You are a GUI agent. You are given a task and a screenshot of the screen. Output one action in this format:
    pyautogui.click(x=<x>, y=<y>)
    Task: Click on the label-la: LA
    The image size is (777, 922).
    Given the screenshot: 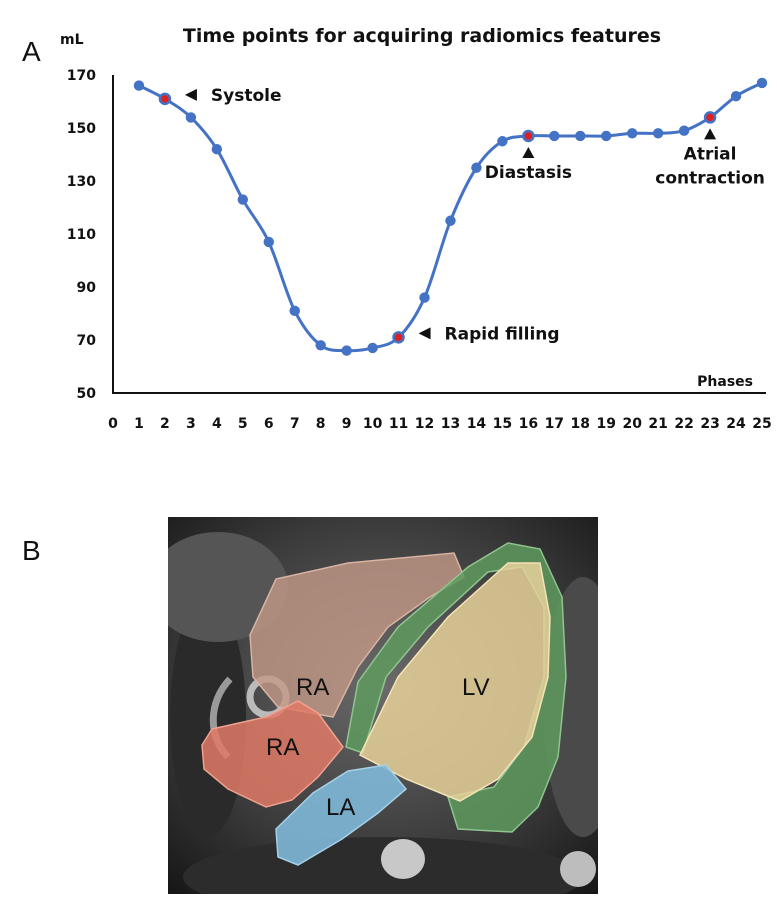 What is the action you would take?
    pyautogui.click(x=340, y=807)
    